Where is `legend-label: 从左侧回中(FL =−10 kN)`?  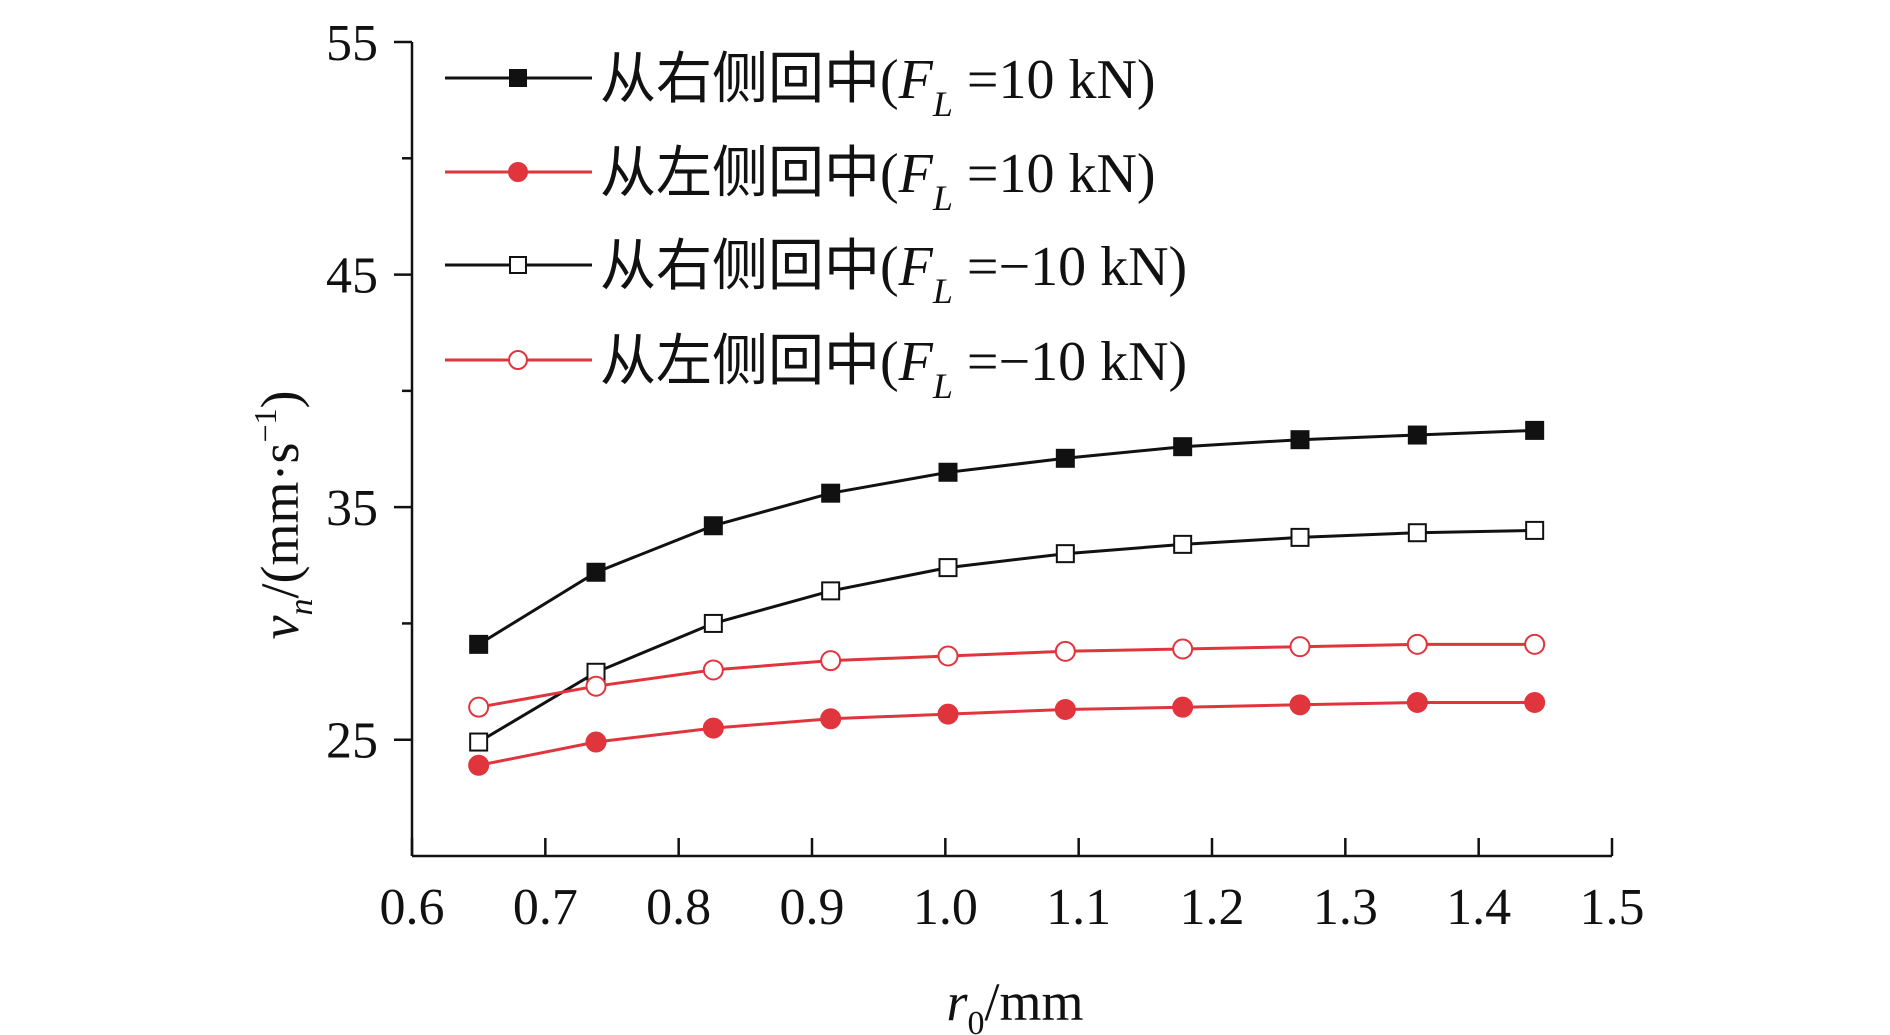 legend-label: 从左侧回中(FL =−10 kN) is located at coordinates (893, 368).